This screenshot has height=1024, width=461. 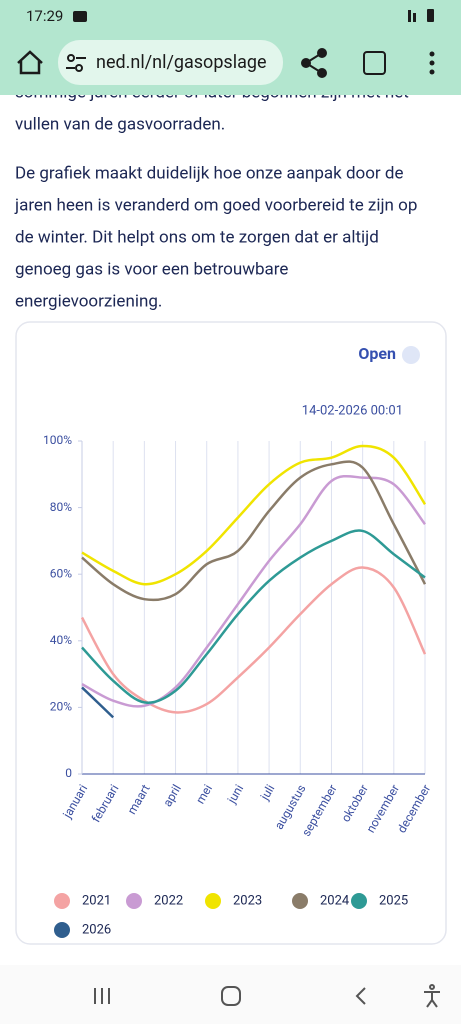 I want to click on status-time: 17:29, so click(x=44, y=16).